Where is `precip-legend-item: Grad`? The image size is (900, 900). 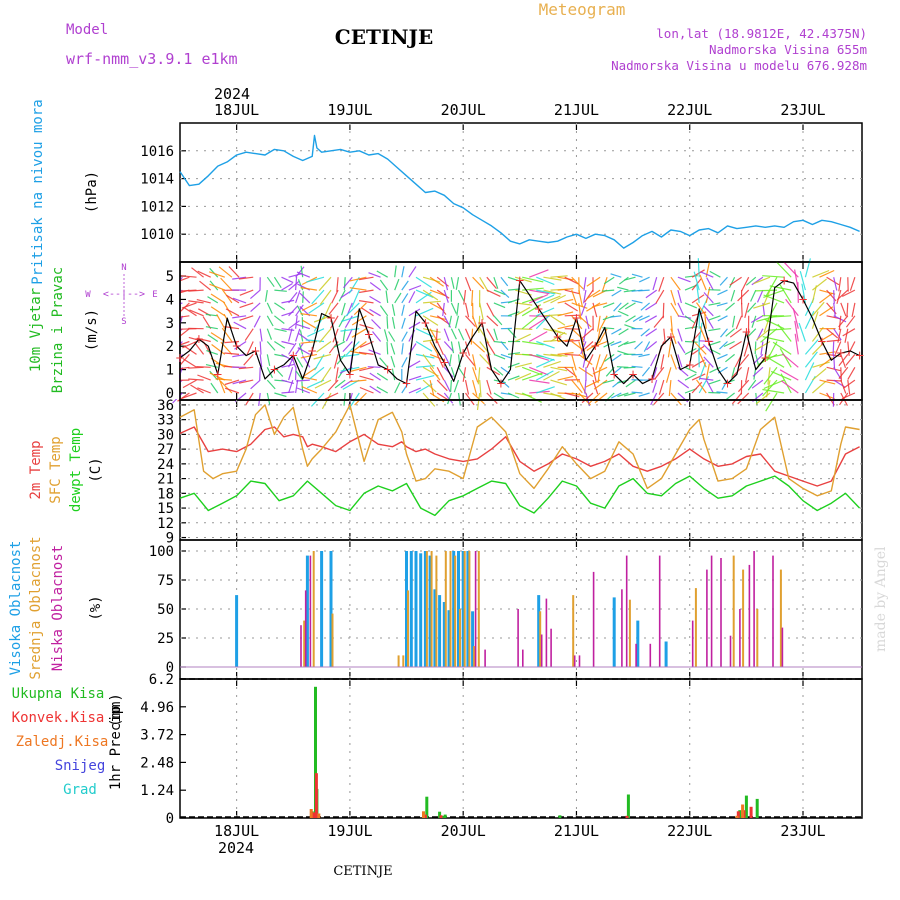
precip-legend-item: Grad is located at coordinates (80, 790).